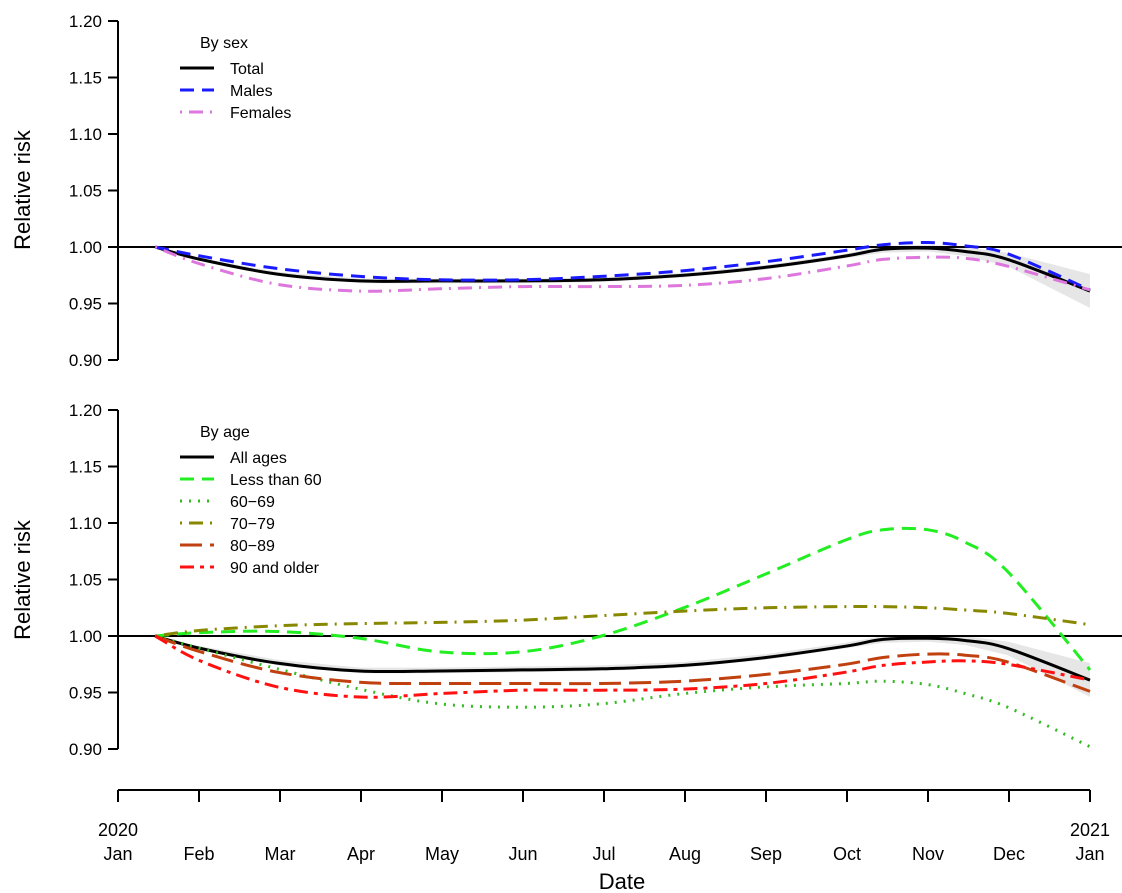 The image size is (1122, 893). Describe the element at coordinates (522, 854) in the screenshot. I see `x-tick-label: Jun` at that location.